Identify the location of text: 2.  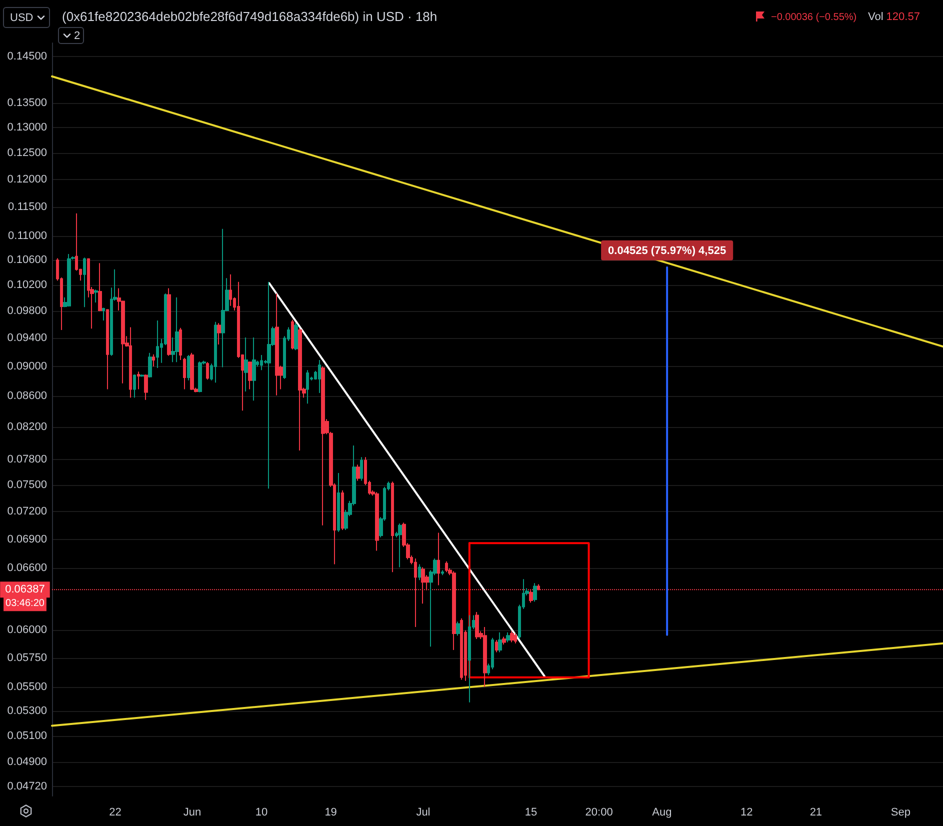
(77, 36).